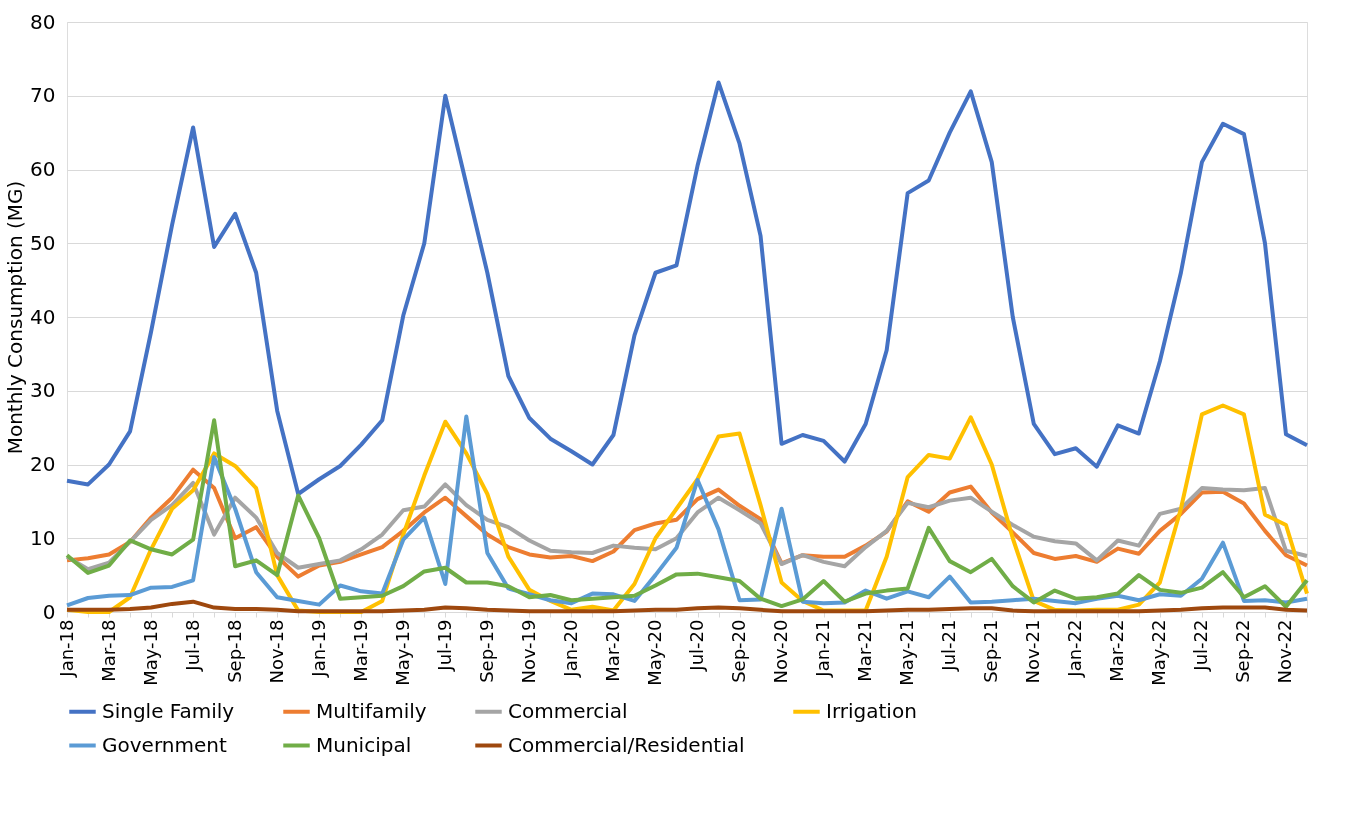 The width and height of the screenshot is (1354, 815). I want to click on x-tick-label: Mar-20, so click(612, 650).